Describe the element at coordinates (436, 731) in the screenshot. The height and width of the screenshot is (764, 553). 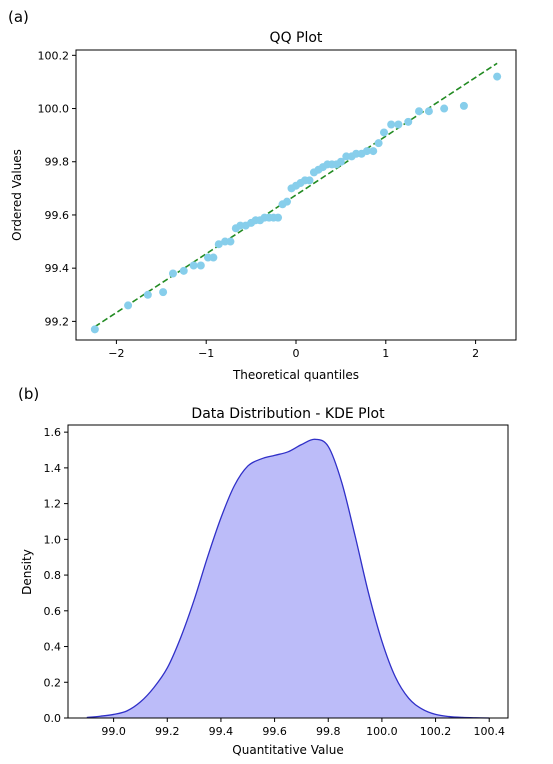
I see `kde-x-tick-label: 100.2` at that location.